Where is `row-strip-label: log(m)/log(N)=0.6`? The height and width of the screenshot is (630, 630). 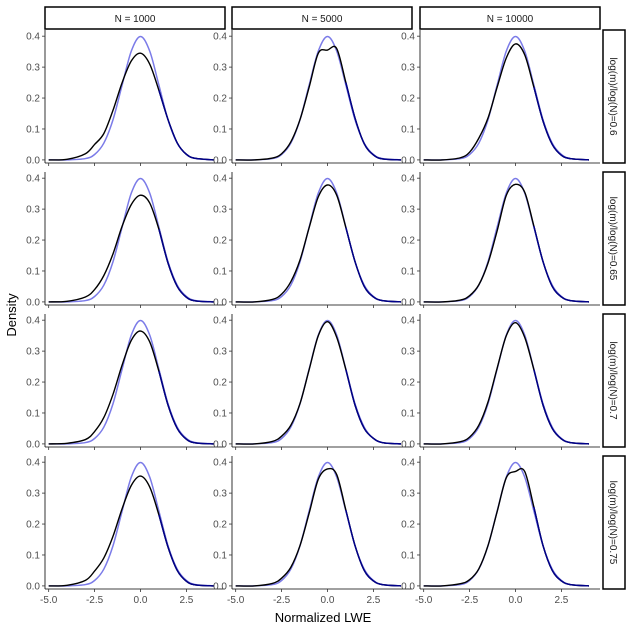 row-strip-label: log(m)/log(N)=0.6 is located at coordinates (612, 96).